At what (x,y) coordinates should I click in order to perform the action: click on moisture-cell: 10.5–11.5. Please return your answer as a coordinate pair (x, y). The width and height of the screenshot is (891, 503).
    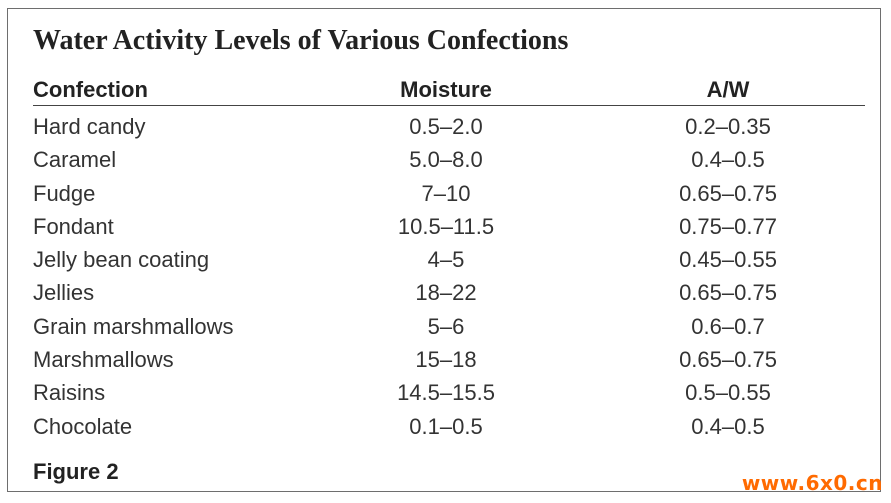
    Looking at the image, I should click on (446, 226).